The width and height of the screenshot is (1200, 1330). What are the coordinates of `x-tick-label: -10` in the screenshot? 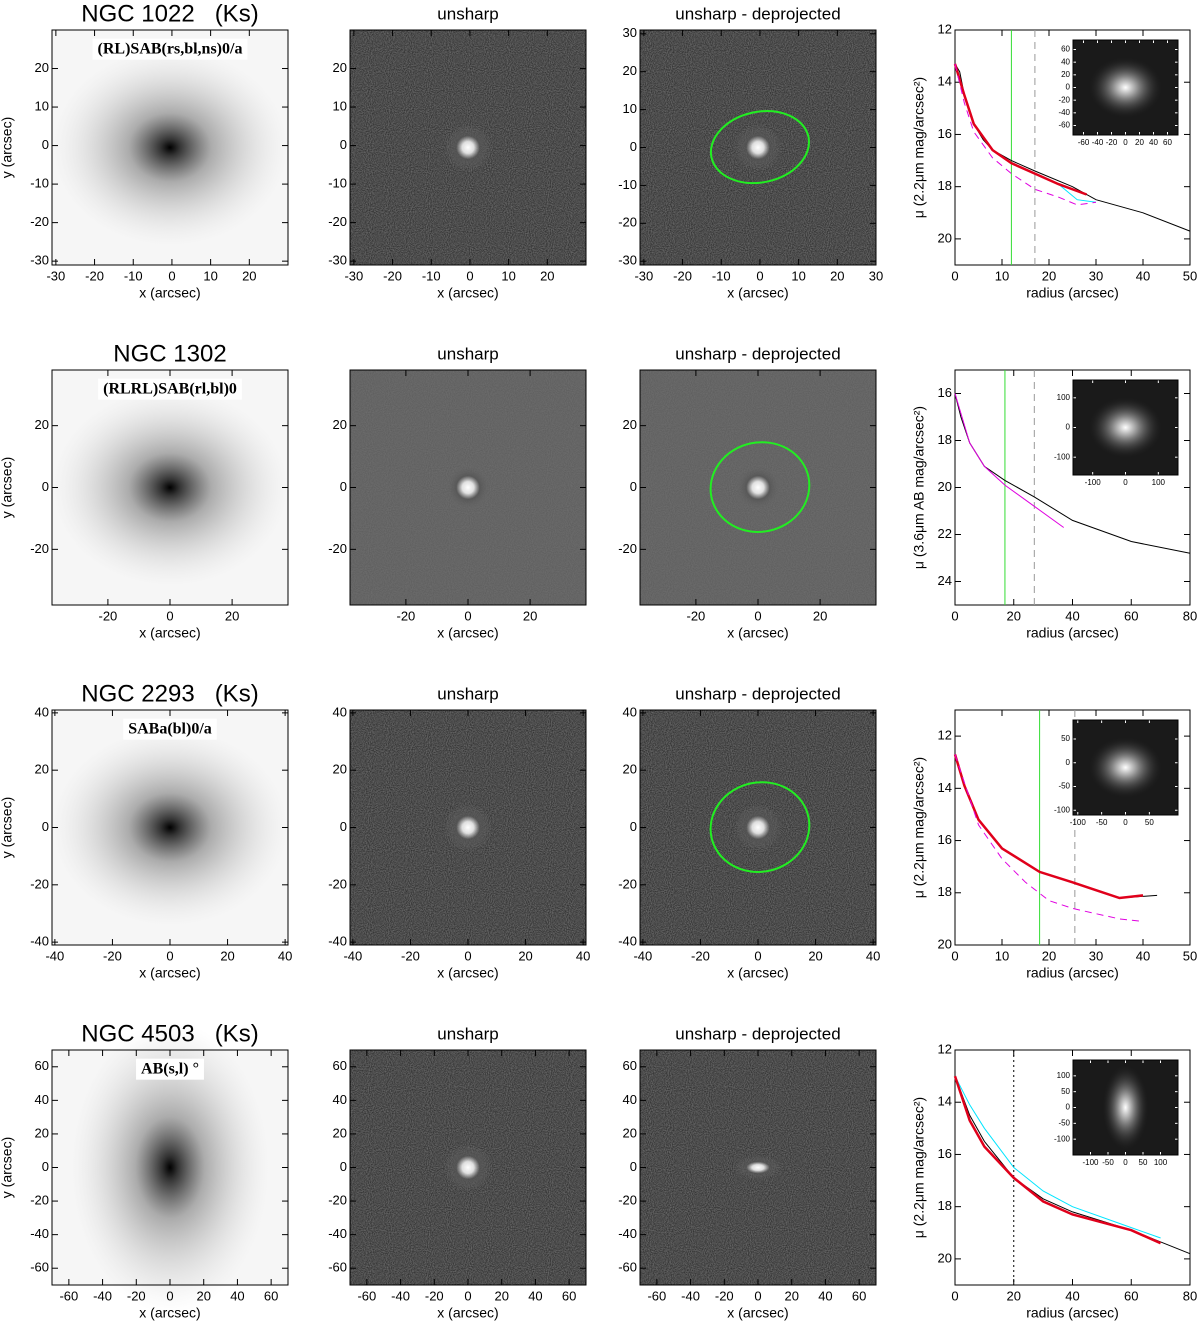 It's located at (133, 275).